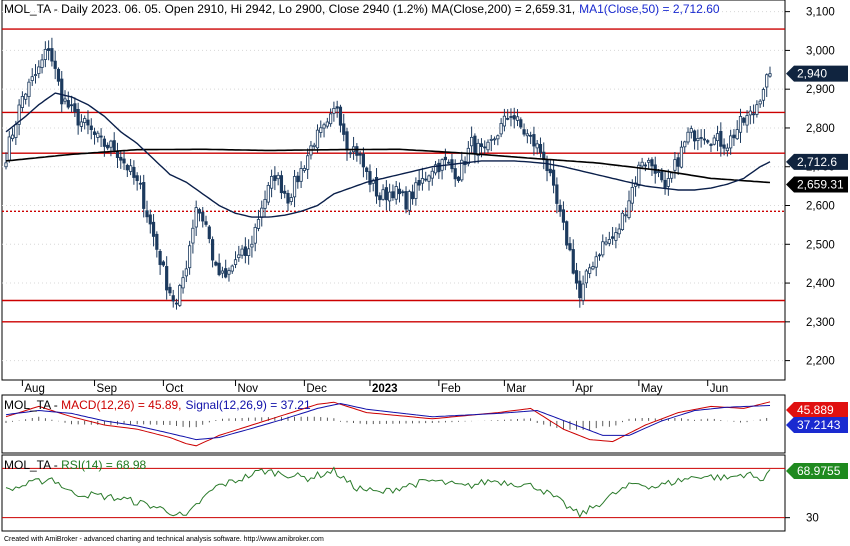 The image size is (850, 546). Describe the element at coordinates (820, 323) in the screenshot. I see `y-tick-label: 2,300` at that location.